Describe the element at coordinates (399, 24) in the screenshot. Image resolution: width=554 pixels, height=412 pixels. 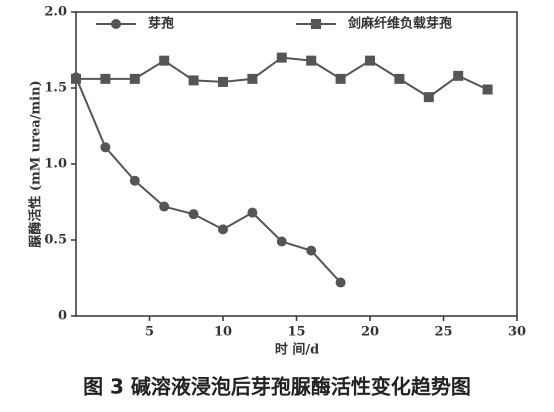
I see `legend-label: 剑麻纤维负载芽孢` at that location.